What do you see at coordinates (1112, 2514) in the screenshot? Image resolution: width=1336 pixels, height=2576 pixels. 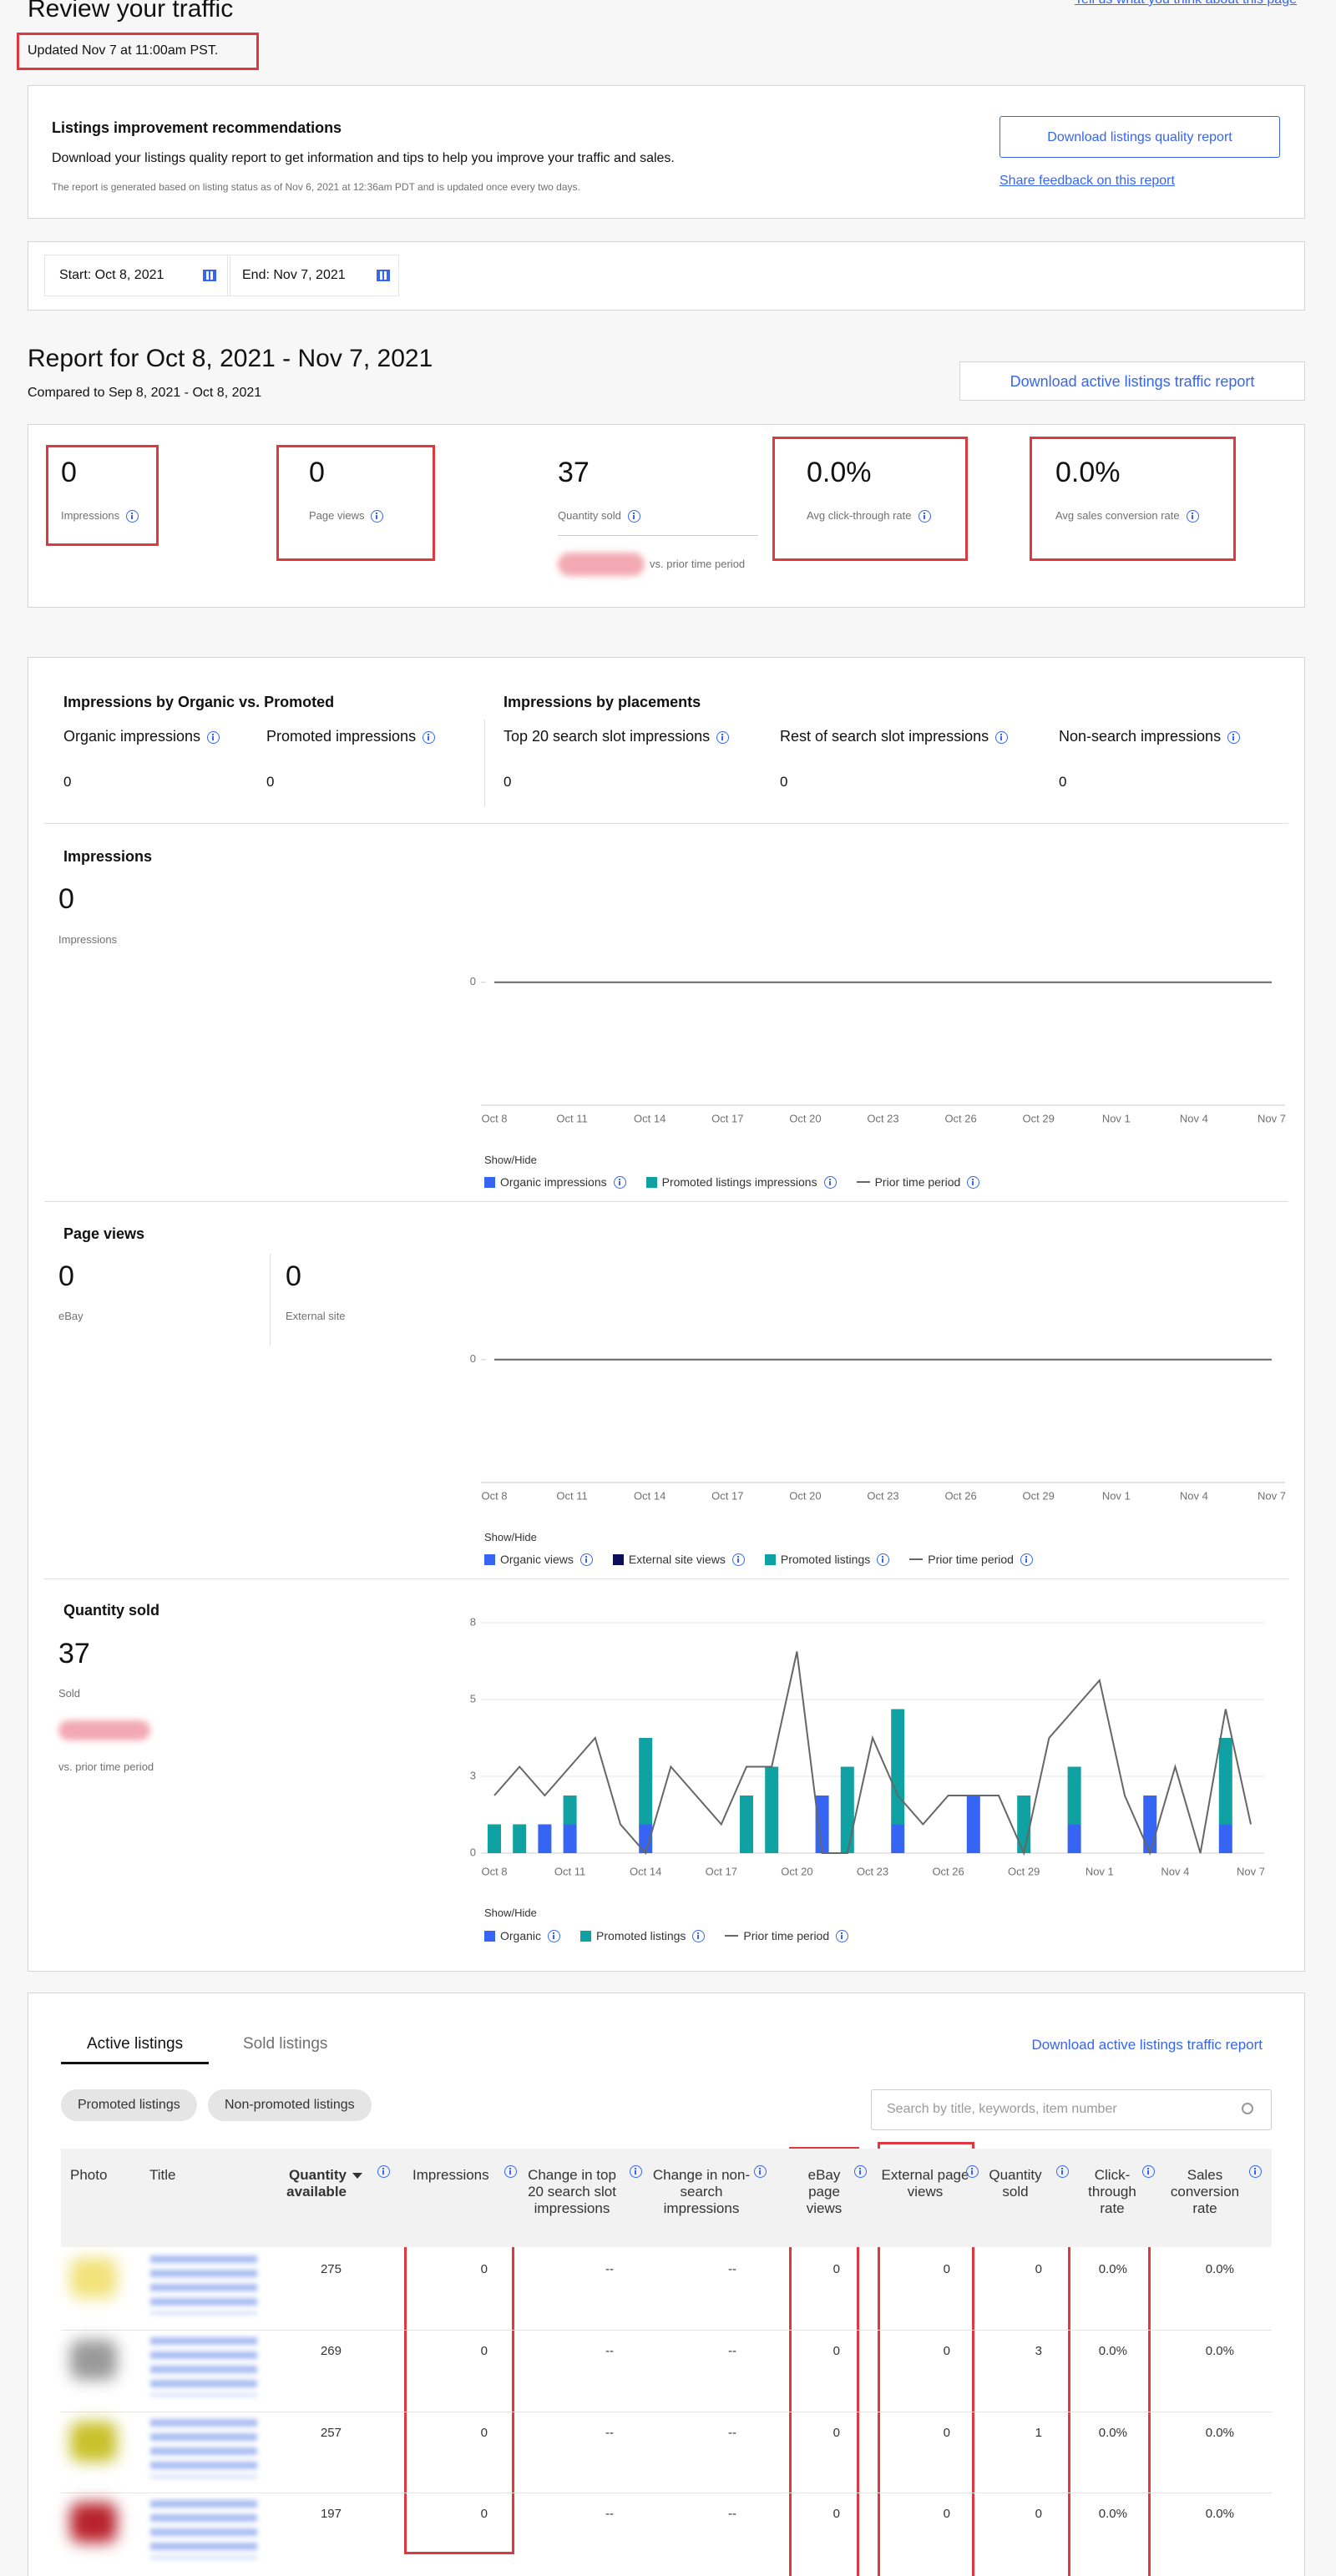 I see `table-cell: 0.0%` at bounding box center [1112, 2514].